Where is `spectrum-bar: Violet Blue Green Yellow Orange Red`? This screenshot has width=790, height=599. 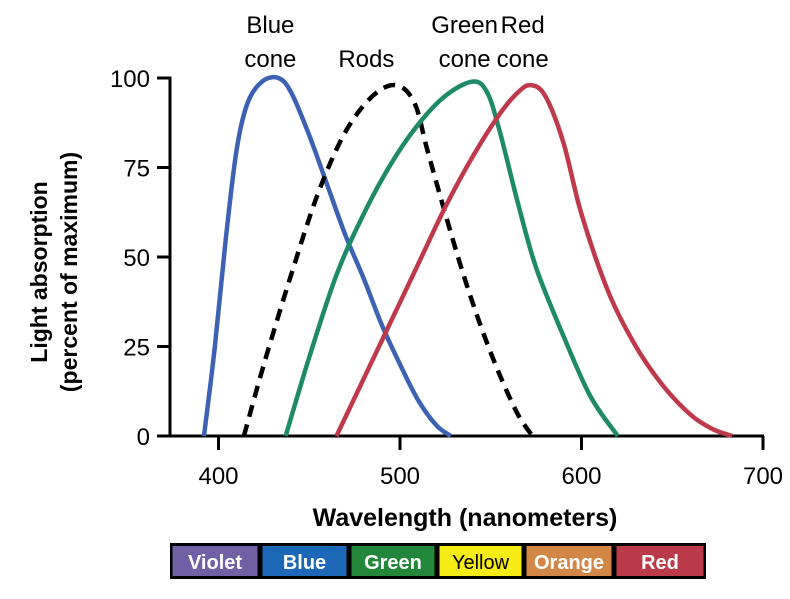
spectrum-bar: Violet Blue Green Yellow Orange Red is located at coordinates (438, 561).